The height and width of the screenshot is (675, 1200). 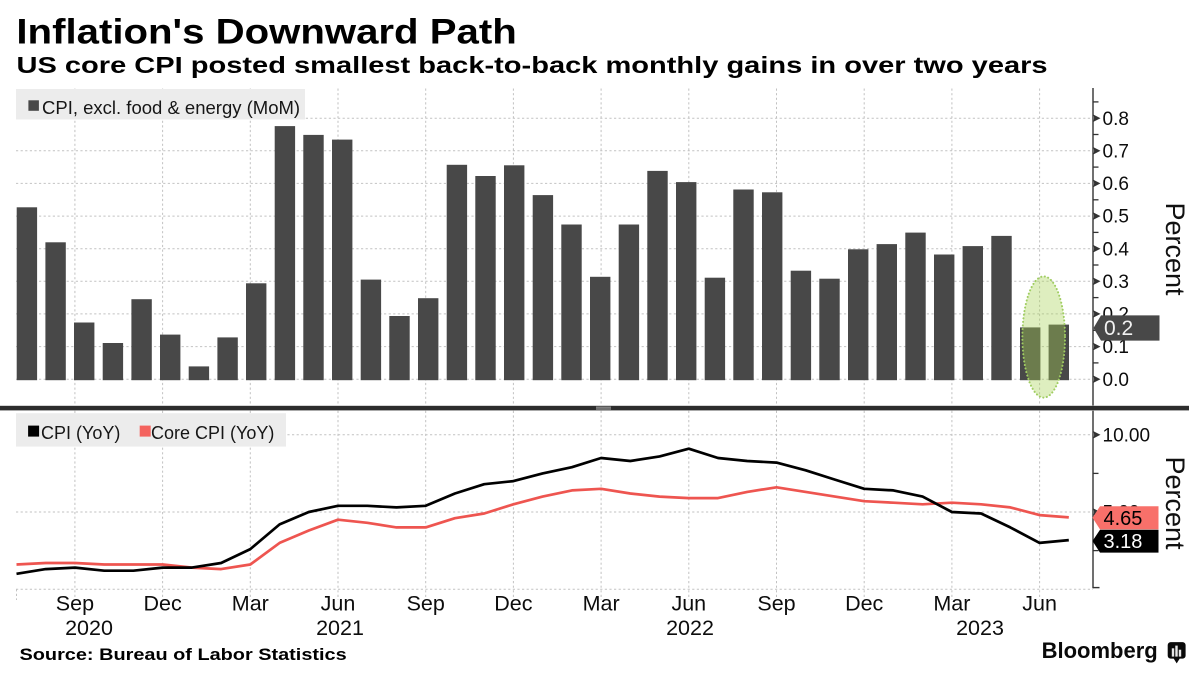 What do you see at coordinates (1116, 184) in the screenshot?
I see `svg-text: 0.6` at bounding box center [1116, 184].